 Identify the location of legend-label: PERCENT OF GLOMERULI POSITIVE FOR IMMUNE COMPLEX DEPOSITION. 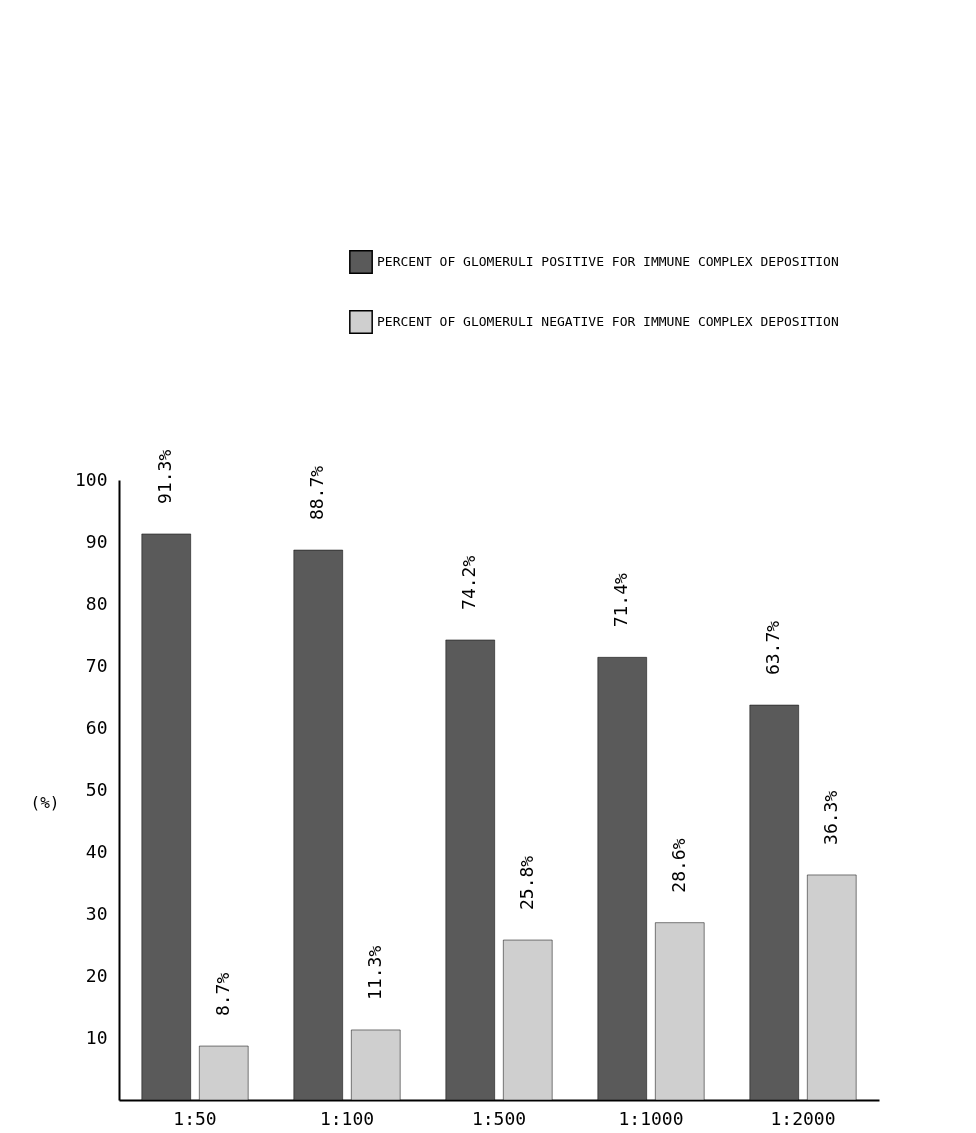
(608, 261).